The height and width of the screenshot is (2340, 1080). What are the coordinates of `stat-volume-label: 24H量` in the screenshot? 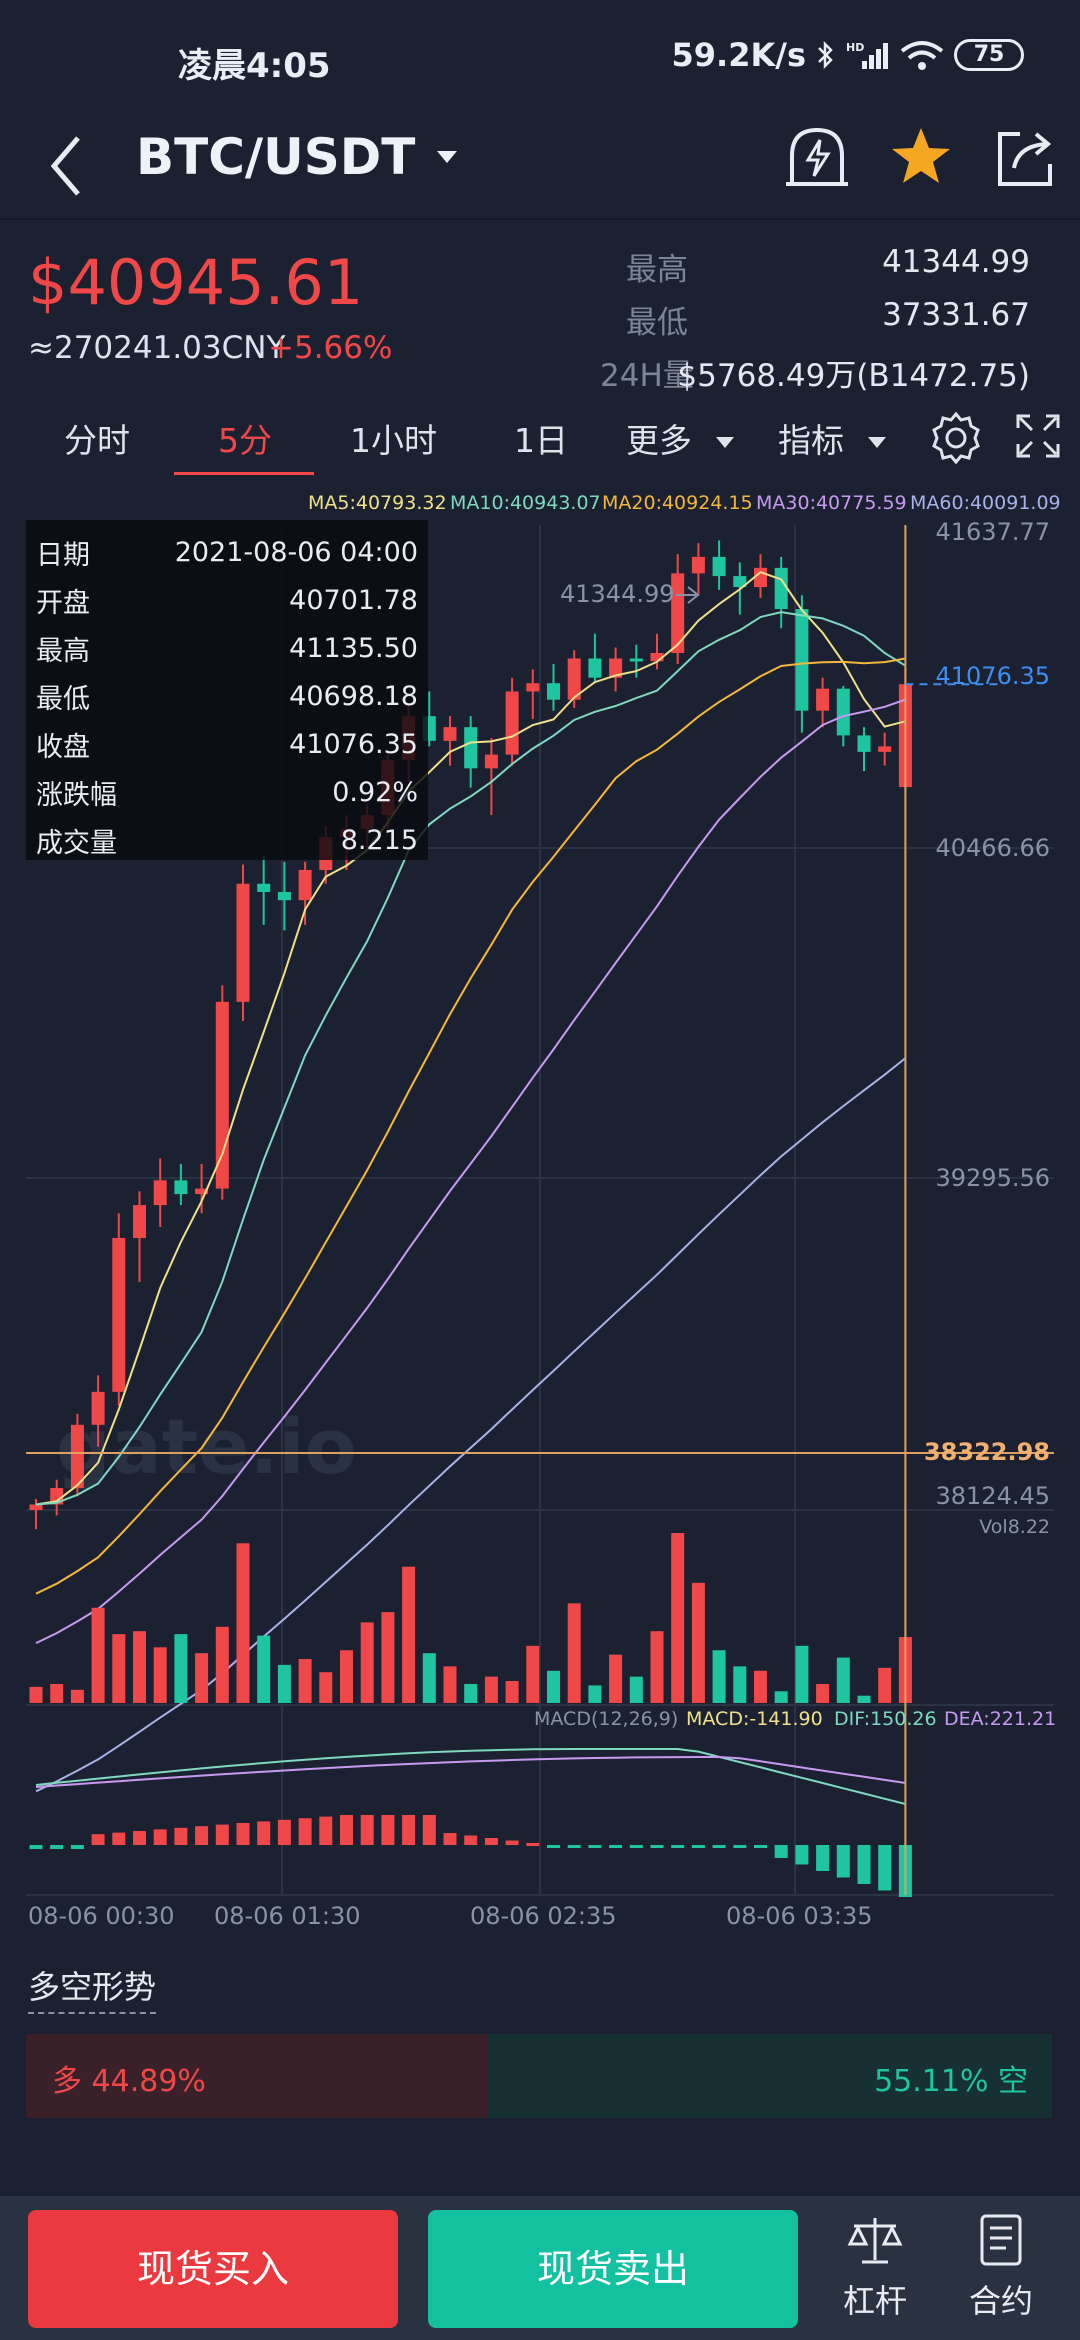 It's located at (647, 376).